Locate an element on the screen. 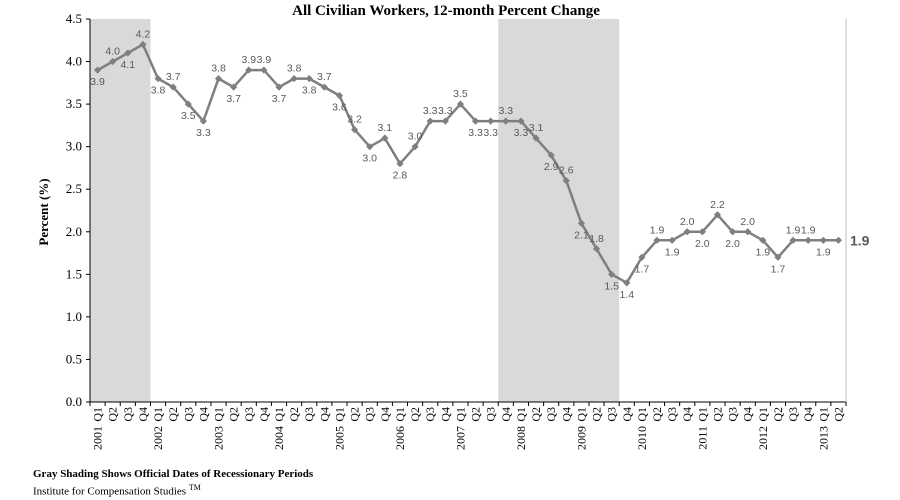  data-label: 2.6 is located at coordinates (566, 171).